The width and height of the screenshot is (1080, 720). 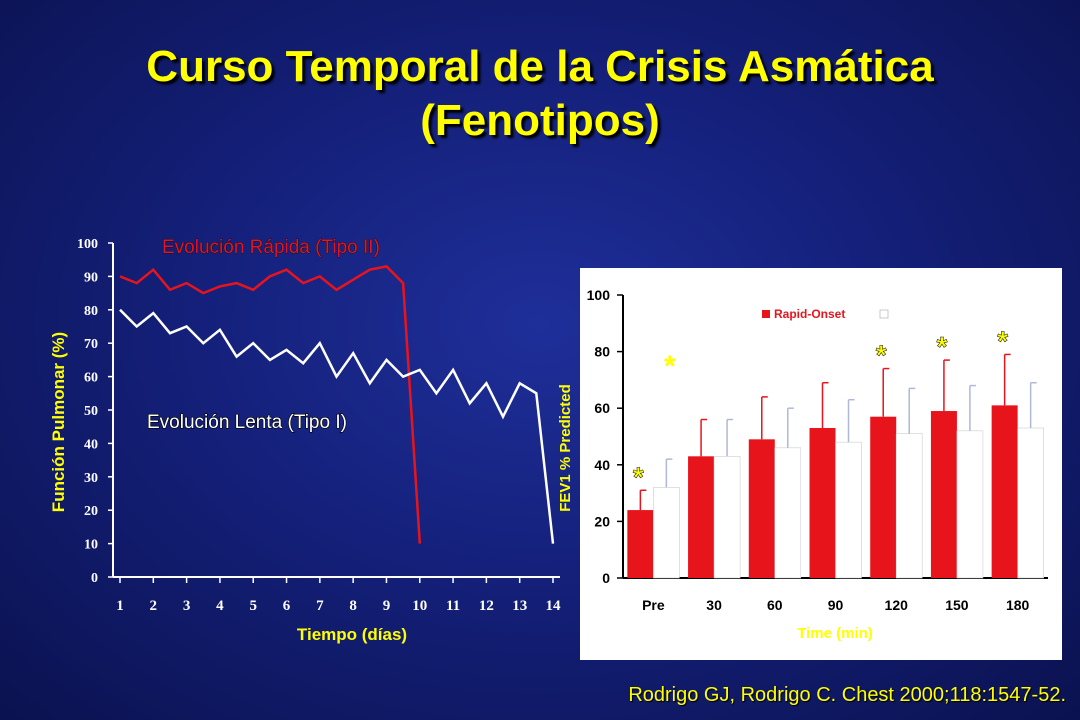 I want to click on line-chart-y-ticks: 0 10 20 30 40 50 60 70 80 90 100, so click(x=95, y=411).